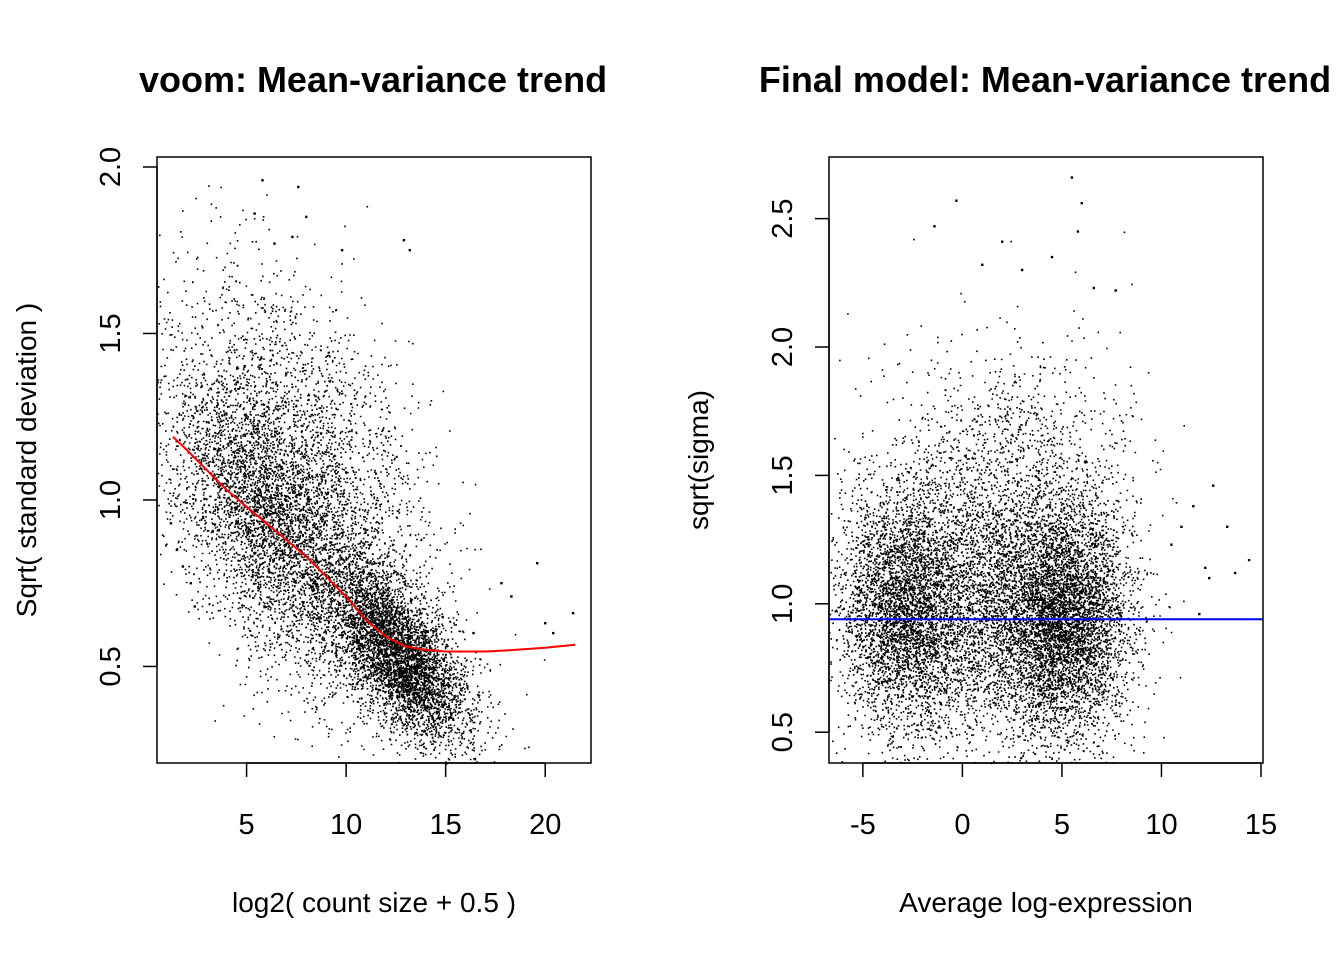 The image size is (1344, 960). What do you see at coordinates (545, 825) in the screenshot?
I see `x-tick-label: 20` at bounding box center [545, 825].